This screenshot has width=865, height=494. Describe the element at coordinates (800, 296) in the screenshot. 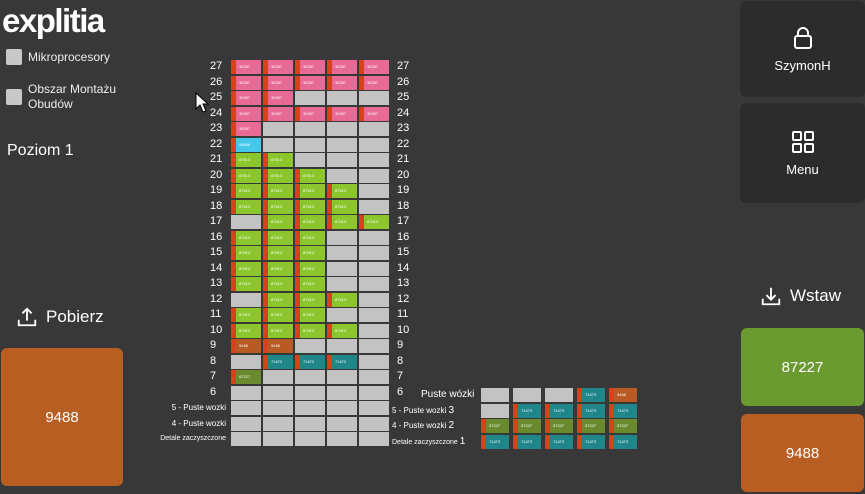

I see `download-button: Wstaw` at that location.